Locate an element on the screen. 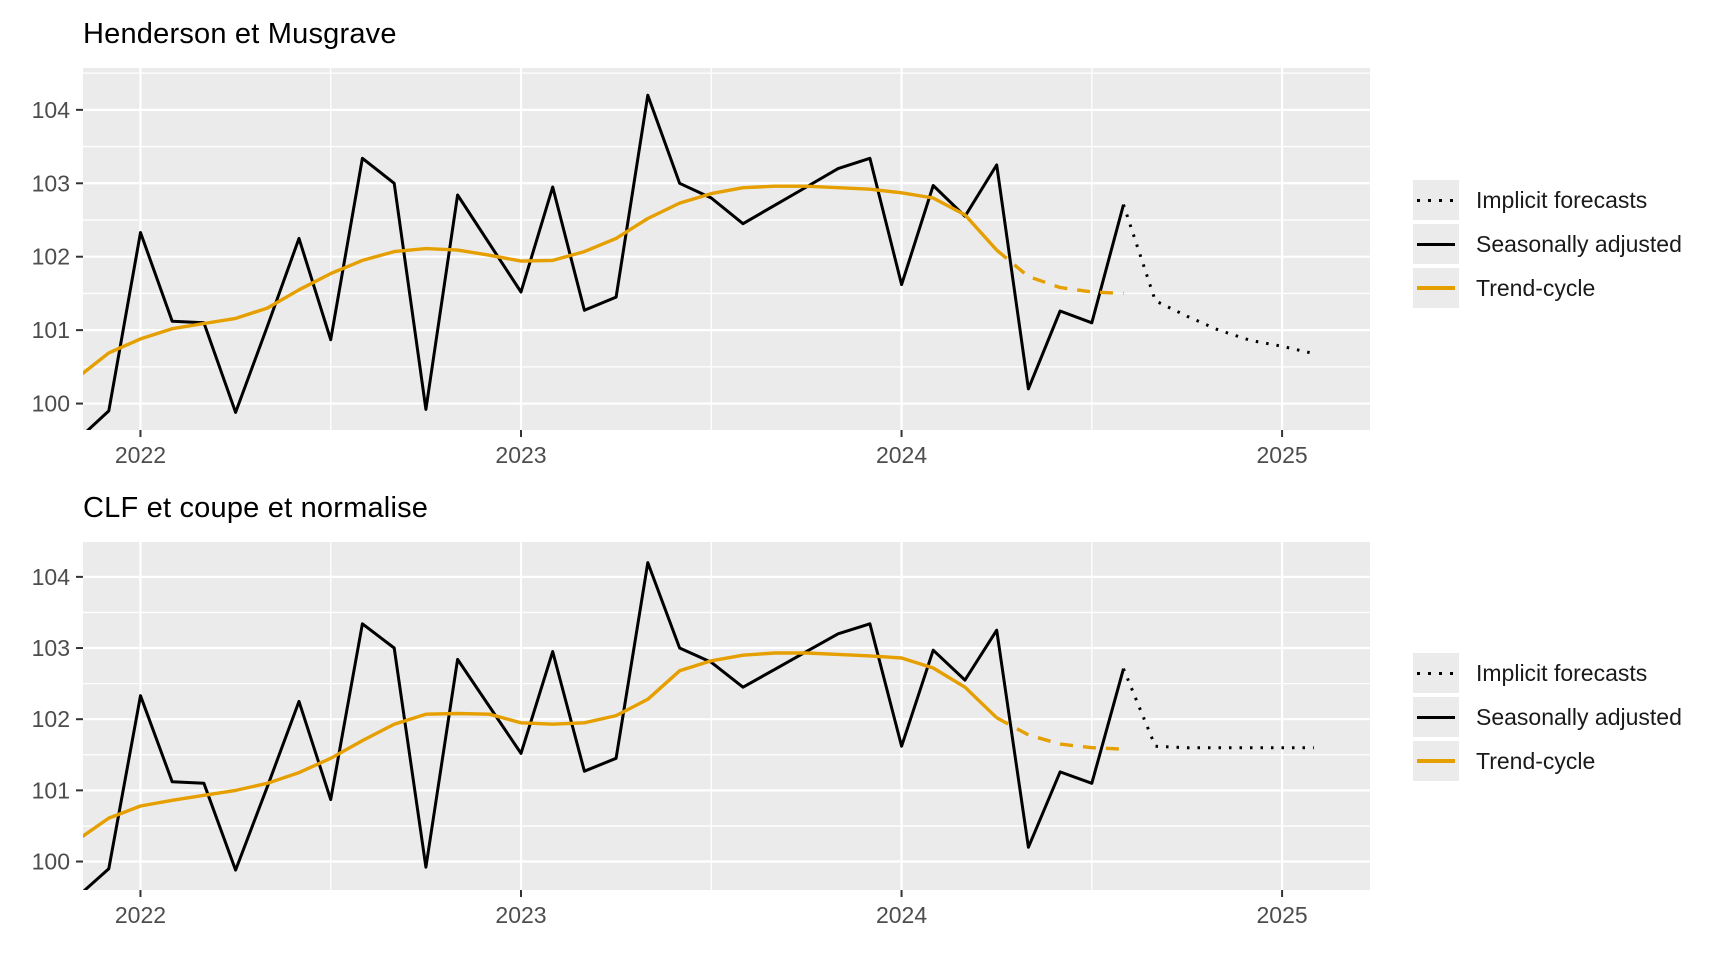  bottom-panel-title: CLF et coupe et normalise is located at coordinates (256, 508).